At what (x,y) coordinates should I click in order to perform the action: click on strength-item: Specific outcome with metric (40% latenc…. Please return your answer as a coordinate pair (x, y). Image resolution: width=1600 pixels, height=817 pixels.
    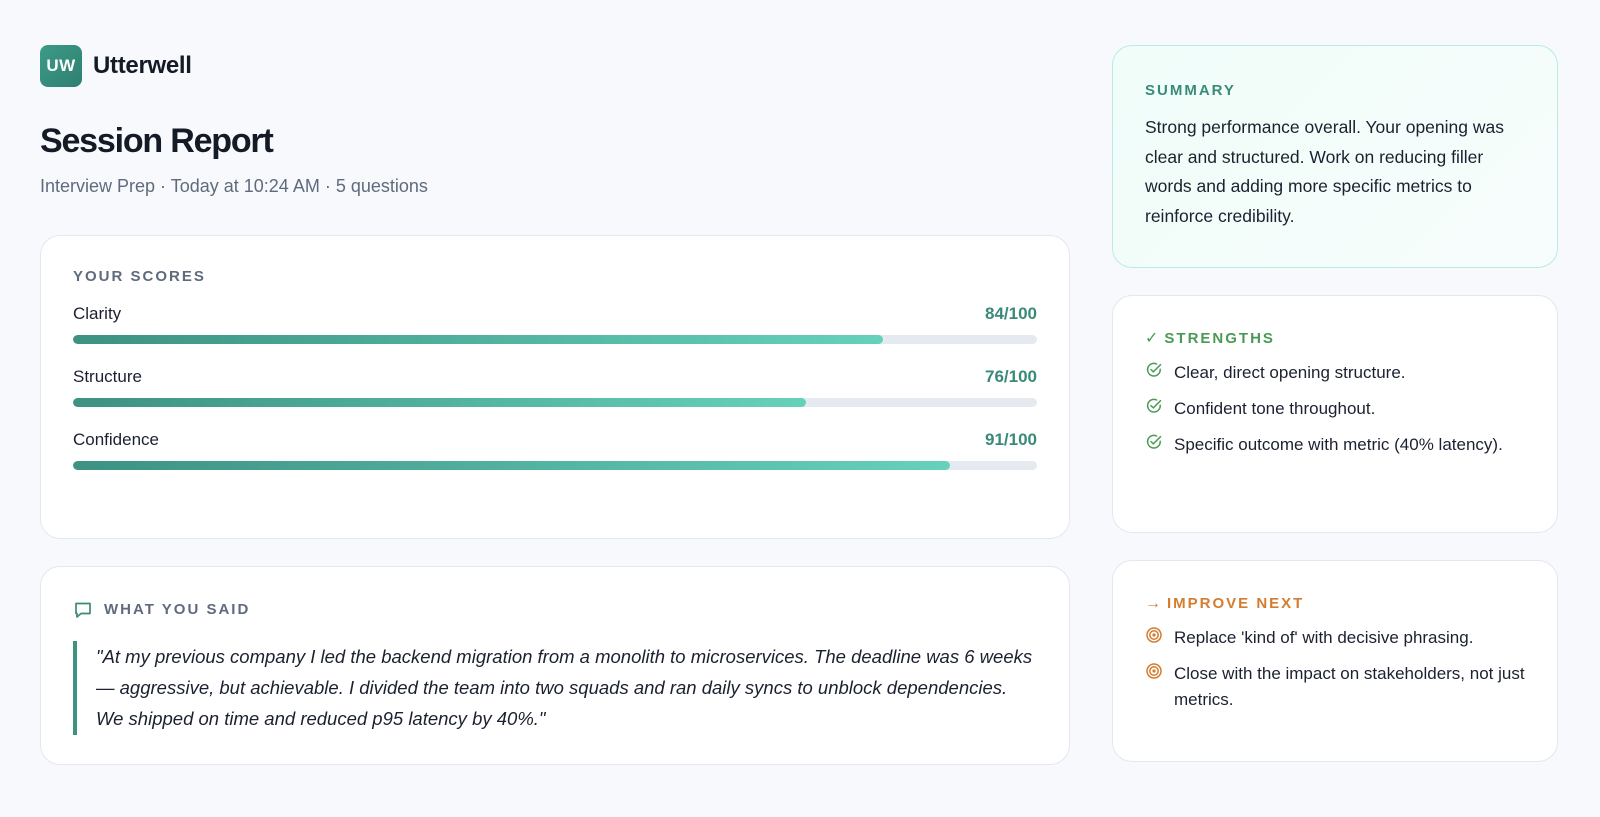
    Looking at the image, I should click on (1335, 445).